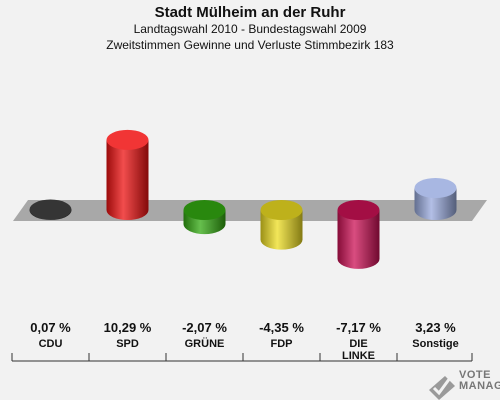 The width and height of the screenshot is (500, 400). What do you see at coordinates (358, 234) in the screenshot?
I see `bar-die-linke` at bounding box center [358, 234].